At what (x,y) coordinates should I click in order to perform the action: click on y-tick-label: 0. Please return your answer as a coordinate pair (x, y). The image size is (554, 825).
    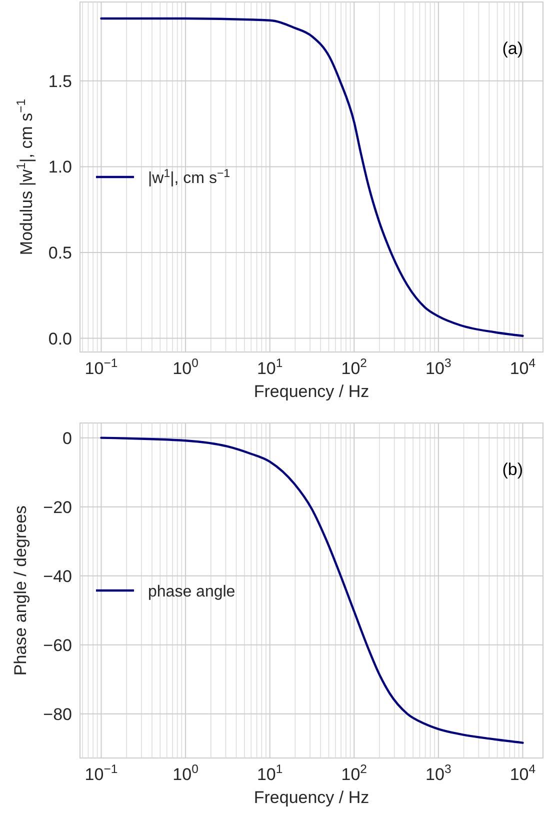
    Looking at the image, I should click on (67, 438).